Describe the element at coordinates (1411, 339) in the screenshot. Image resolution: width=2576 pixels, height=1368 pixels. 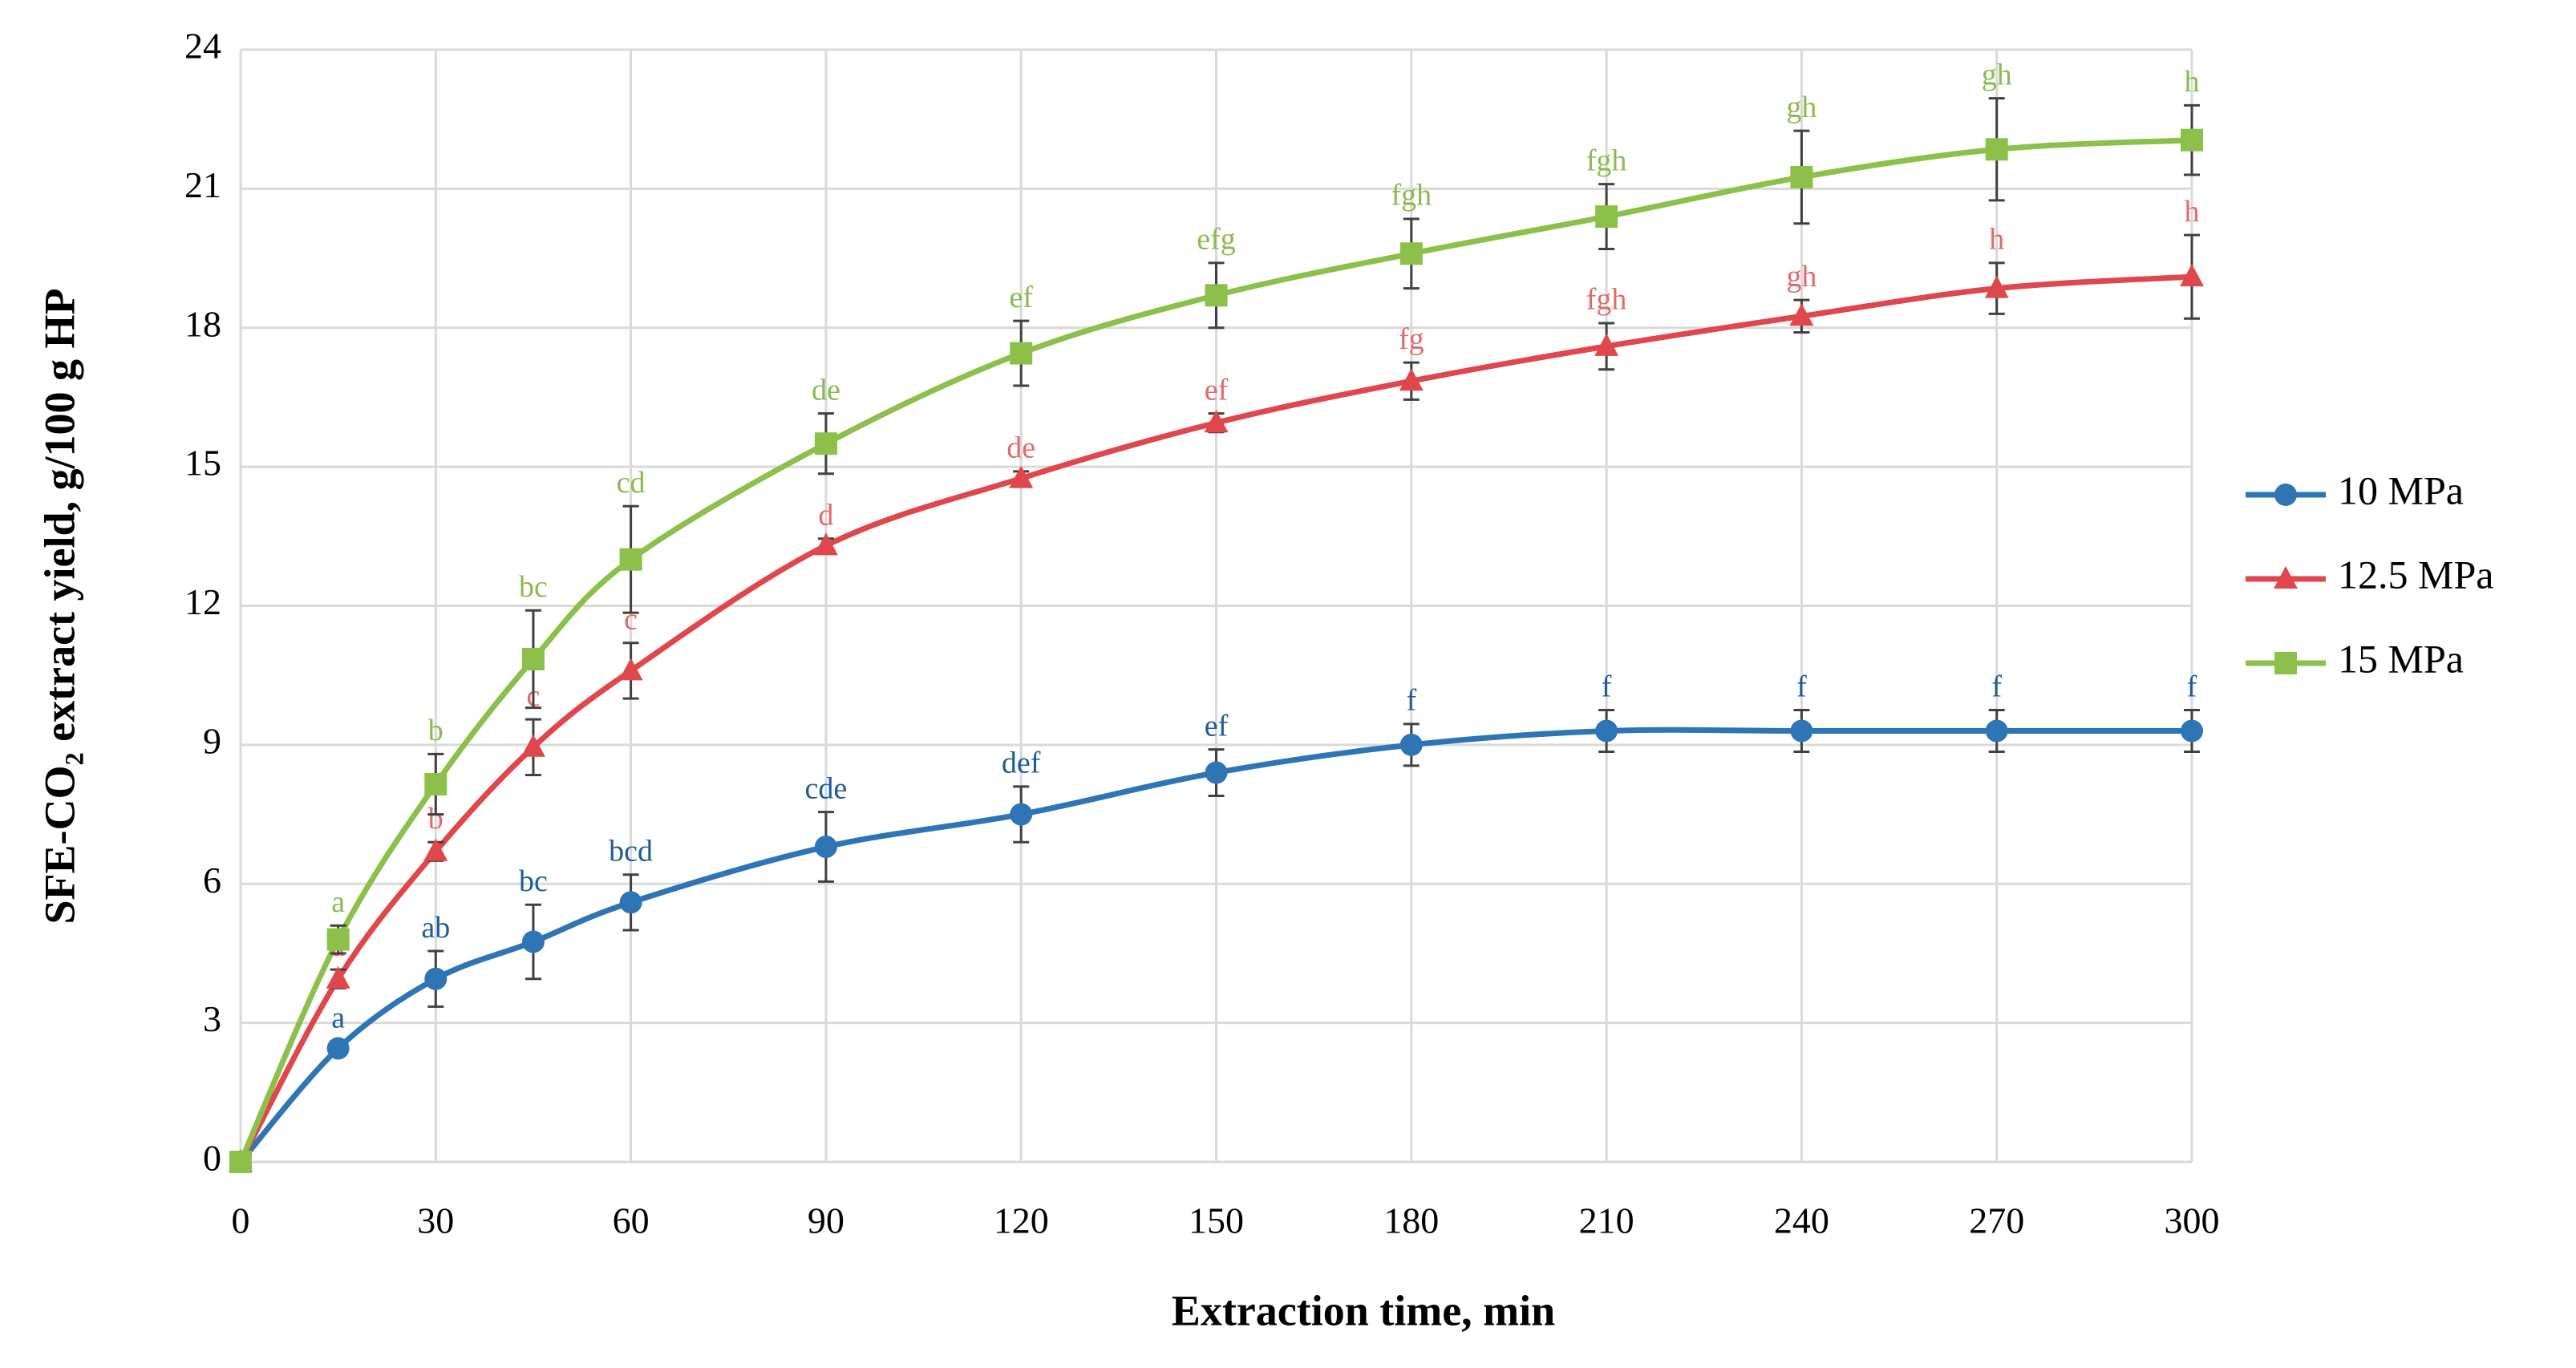
I see `value-label: fg` at that location.